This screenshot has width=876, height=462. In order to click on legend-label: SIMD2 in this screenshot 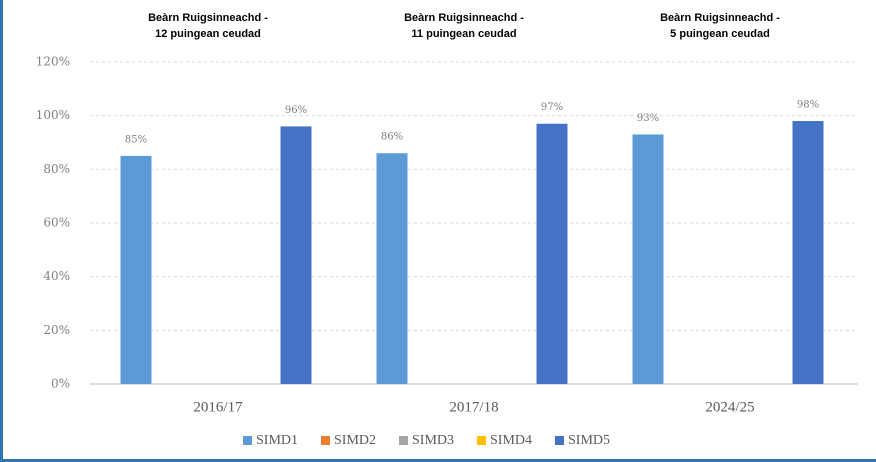, I will do `click(355, 440)`.